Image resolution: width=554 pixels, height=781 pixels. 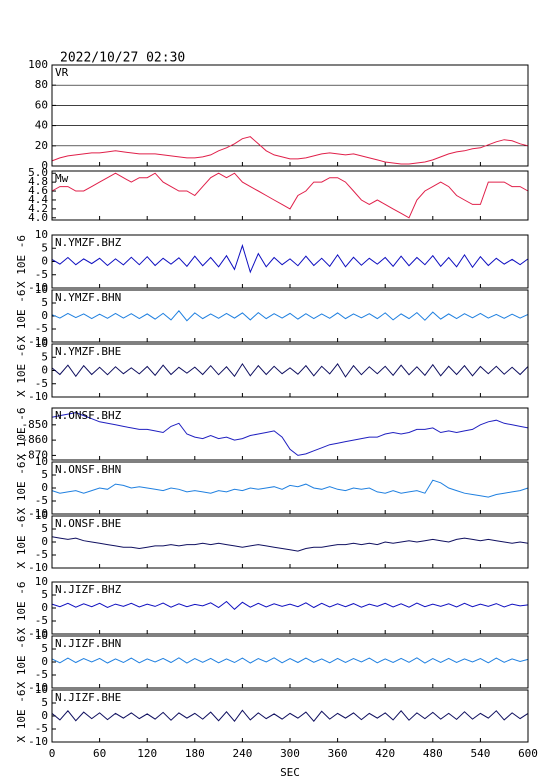 What do you see at coordinates (35, 439) in the screenshot?
I see `y-tick-label: -860` at bounding box center [35, 439].